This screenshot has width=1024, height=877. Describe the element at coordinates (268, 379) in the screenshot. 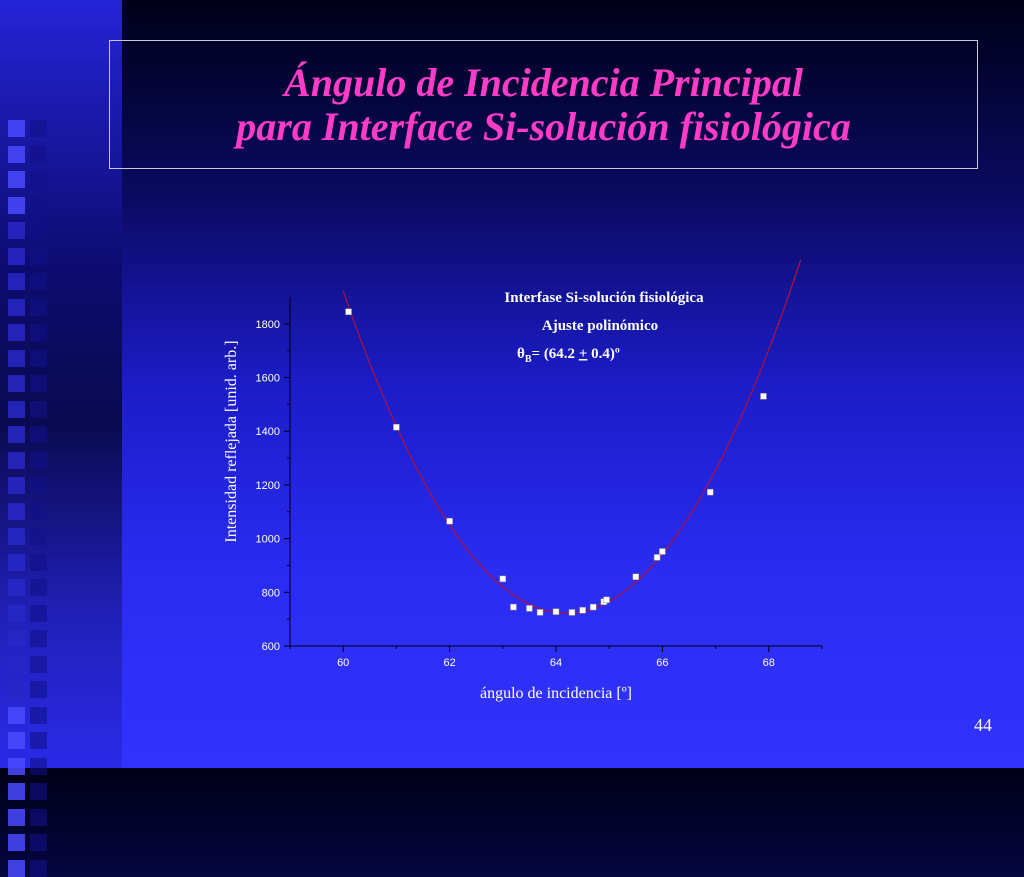

I see `y-tick-label: 1600` at that location.